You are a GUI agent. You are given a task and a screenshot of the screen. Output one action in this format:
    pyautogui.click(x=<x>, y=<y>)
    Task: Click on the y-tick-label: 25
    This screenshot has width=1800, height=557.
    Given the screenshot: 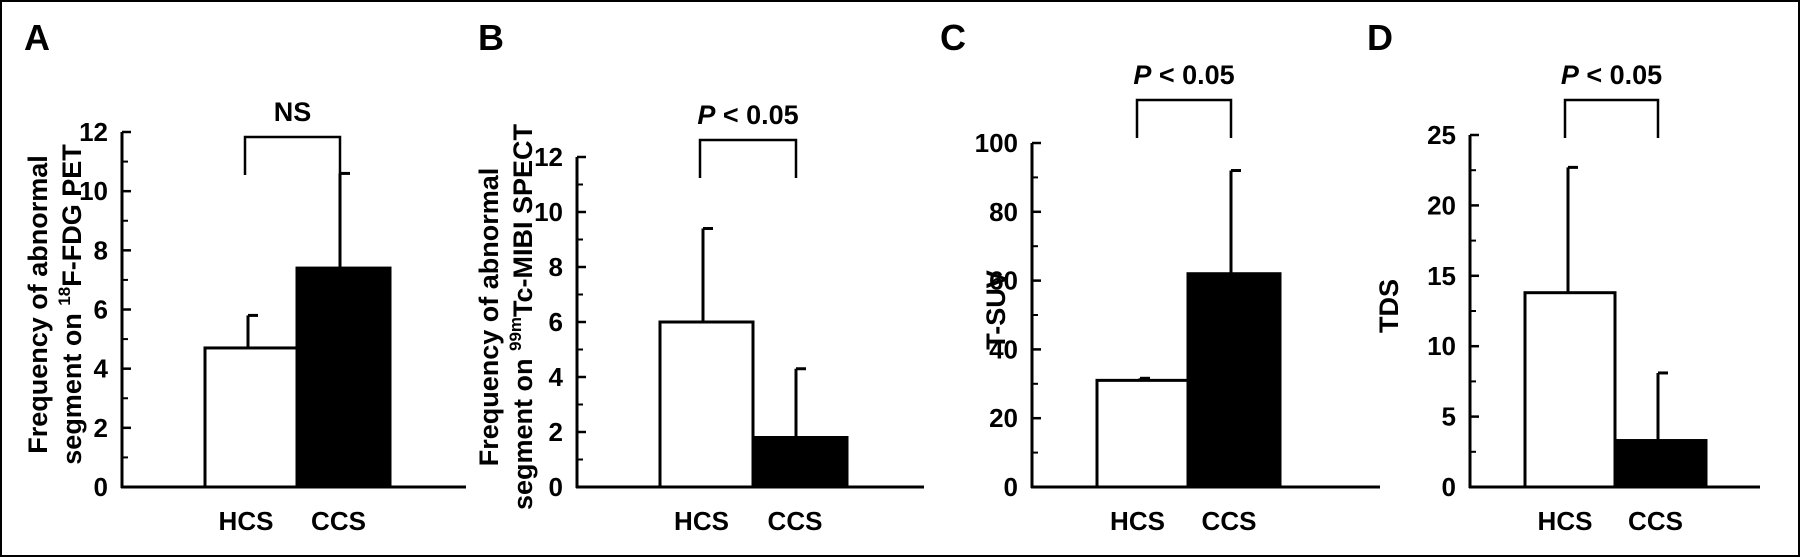 What is the action you would take?
    pyautogui.click(x=1441, y=135)
    